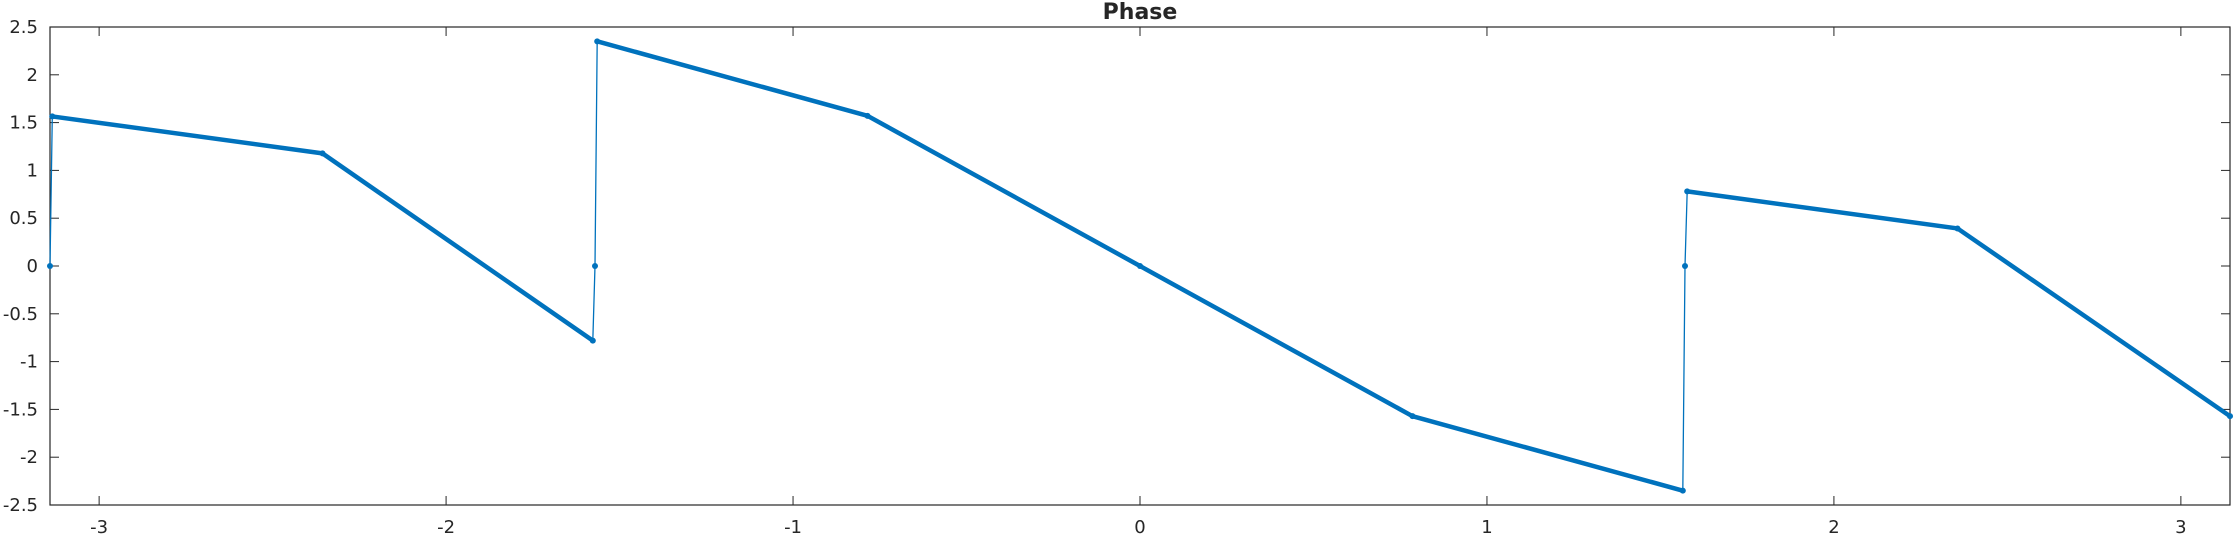  Describe the element at coordinates (20, 505) in the screenshot. I see `y-tick-label: -2.5` at that location.